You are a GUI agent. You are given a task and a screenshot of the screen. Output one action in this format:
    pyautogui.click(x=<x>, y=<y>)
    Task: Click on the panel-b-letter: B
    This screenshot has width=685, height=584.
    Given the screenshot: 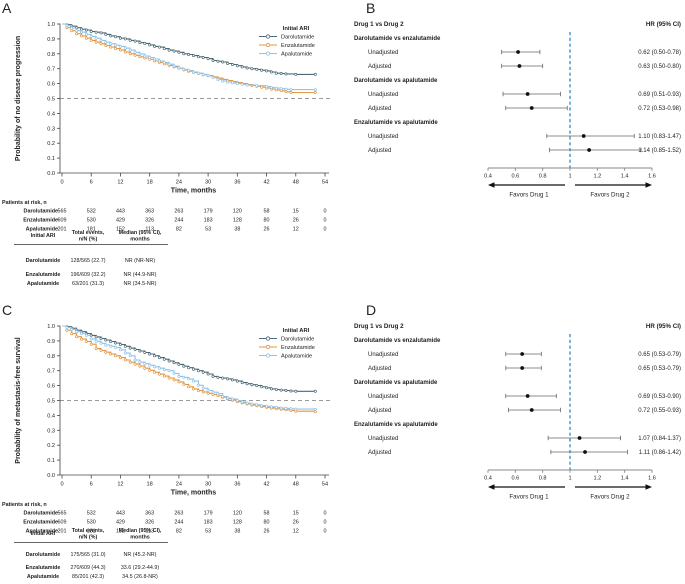 What is the action you would take?
    pyautogui.click(x=371, y=8)
    